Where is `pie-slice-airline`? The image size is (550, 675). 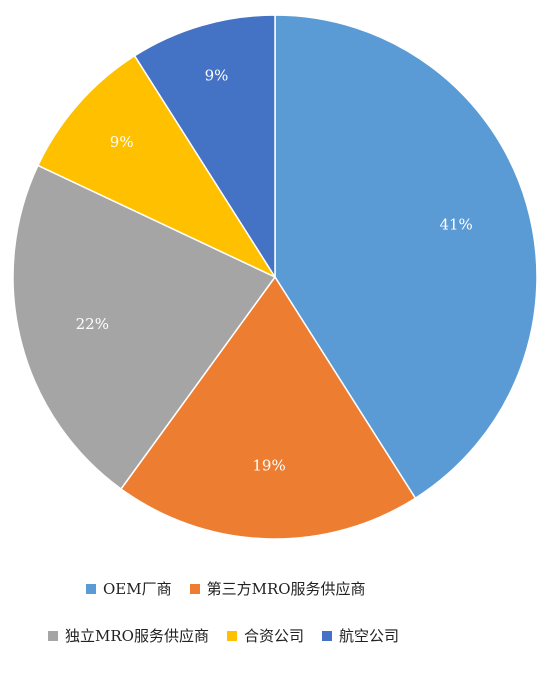 pie-slice-airline is located at coordinates (204, 147).